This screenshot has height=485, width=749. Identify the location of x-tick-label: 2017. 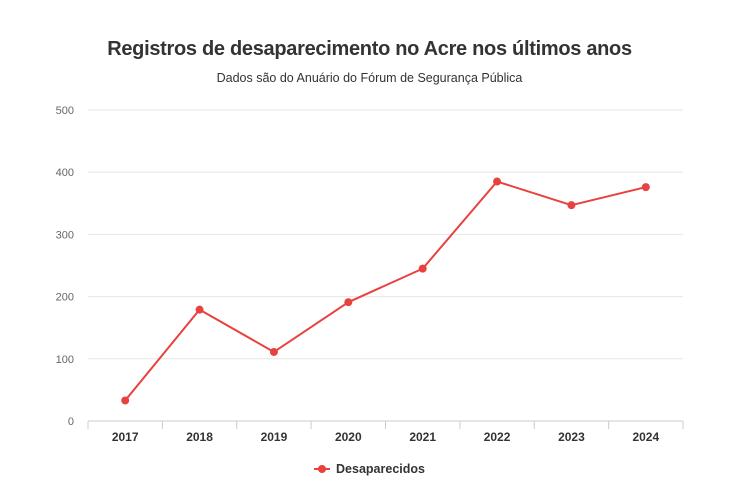
(125, 437).